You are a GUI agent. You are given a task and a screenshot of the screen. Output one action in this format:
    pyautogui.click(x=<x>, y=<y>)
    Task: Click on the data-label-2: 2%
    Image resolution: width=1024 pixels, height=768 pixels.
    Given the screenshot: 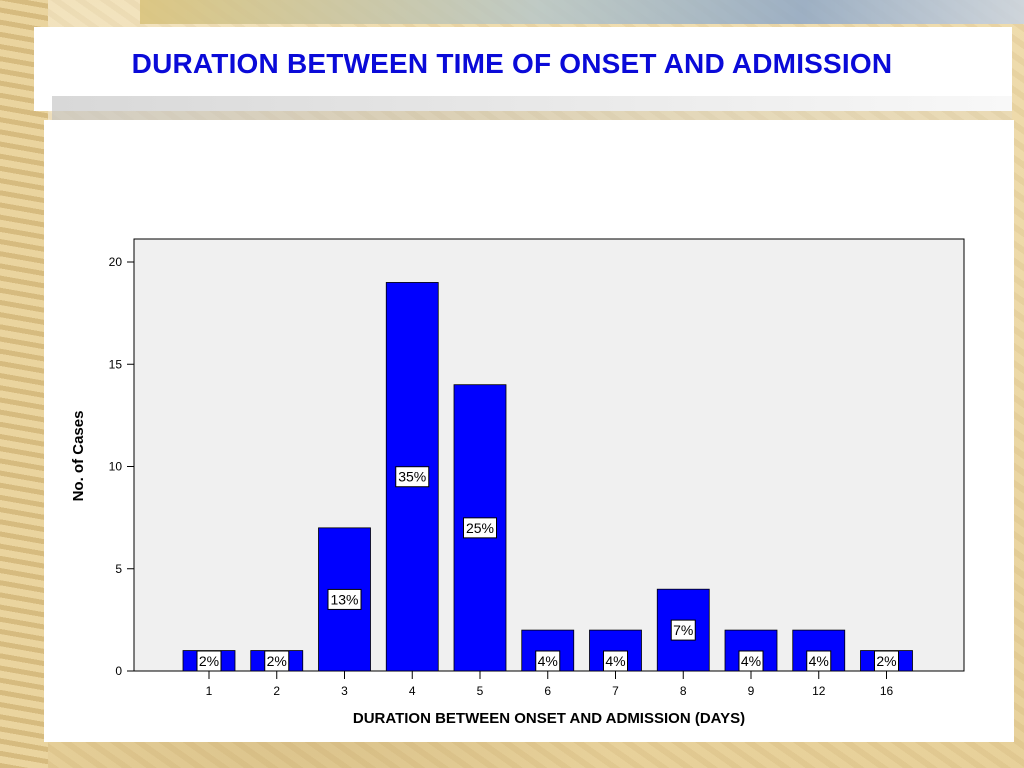 What is the action you would take?
    pyautogui.click(x=277, y=661)
    